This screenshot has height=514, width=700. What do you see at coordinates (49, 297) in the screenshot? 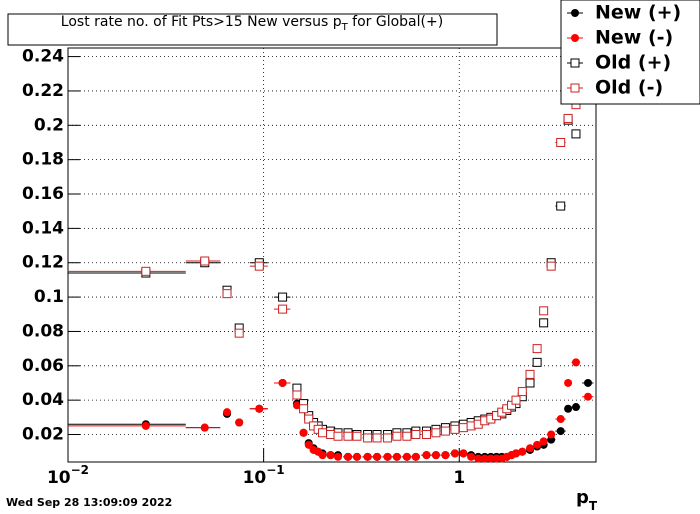
I see `y-tick-label: 0.1` at bounding box center [49, 297].